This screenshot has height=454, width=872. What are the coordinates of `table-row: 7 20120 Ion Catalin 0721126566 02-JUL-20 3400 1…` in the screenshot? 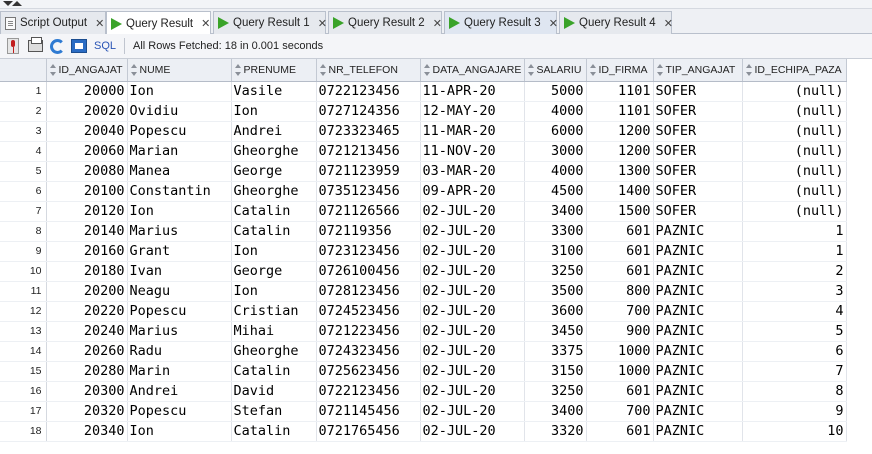 It's located at (423, 211).